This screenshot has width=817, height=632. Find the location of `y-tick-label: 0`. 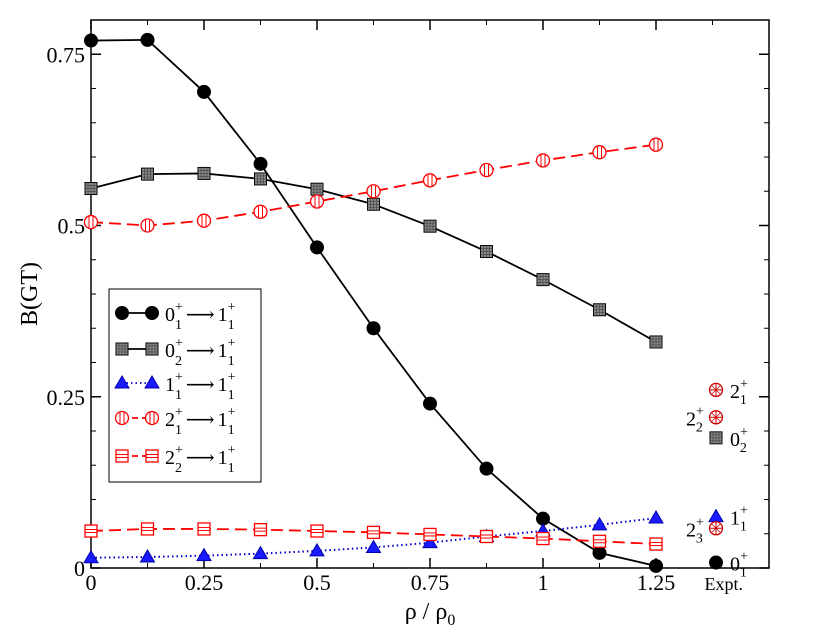

y-tick-label: 0 is located at coordinates (79, 568).